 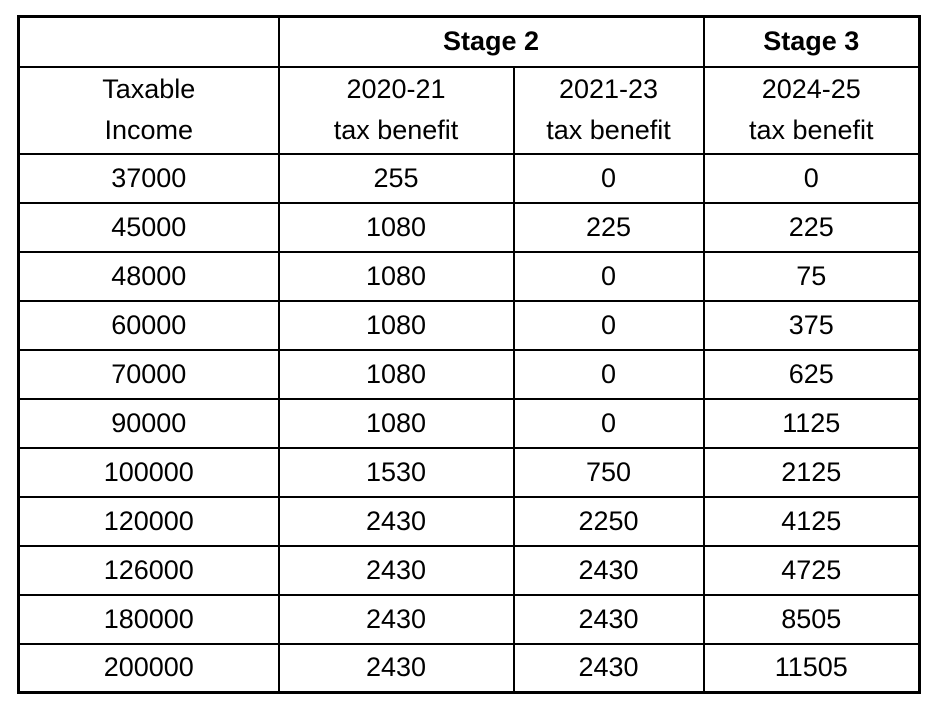 I want to click on stage2-2020-21-cell: 255, so click(x=396, y=178).